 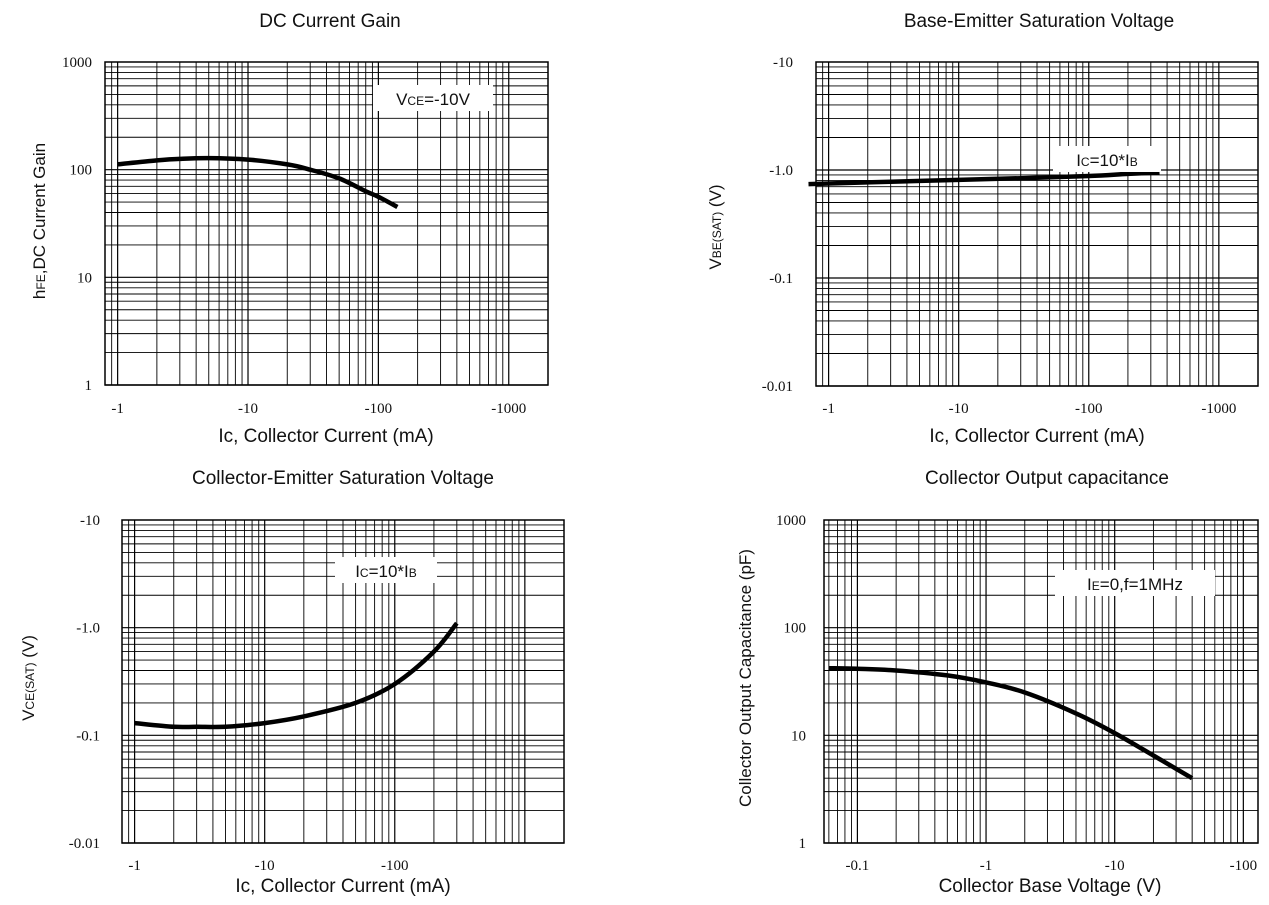 I want to click on y-axis-label-part: Collector Output Capacitance (pF), so click(x=745, y=678).